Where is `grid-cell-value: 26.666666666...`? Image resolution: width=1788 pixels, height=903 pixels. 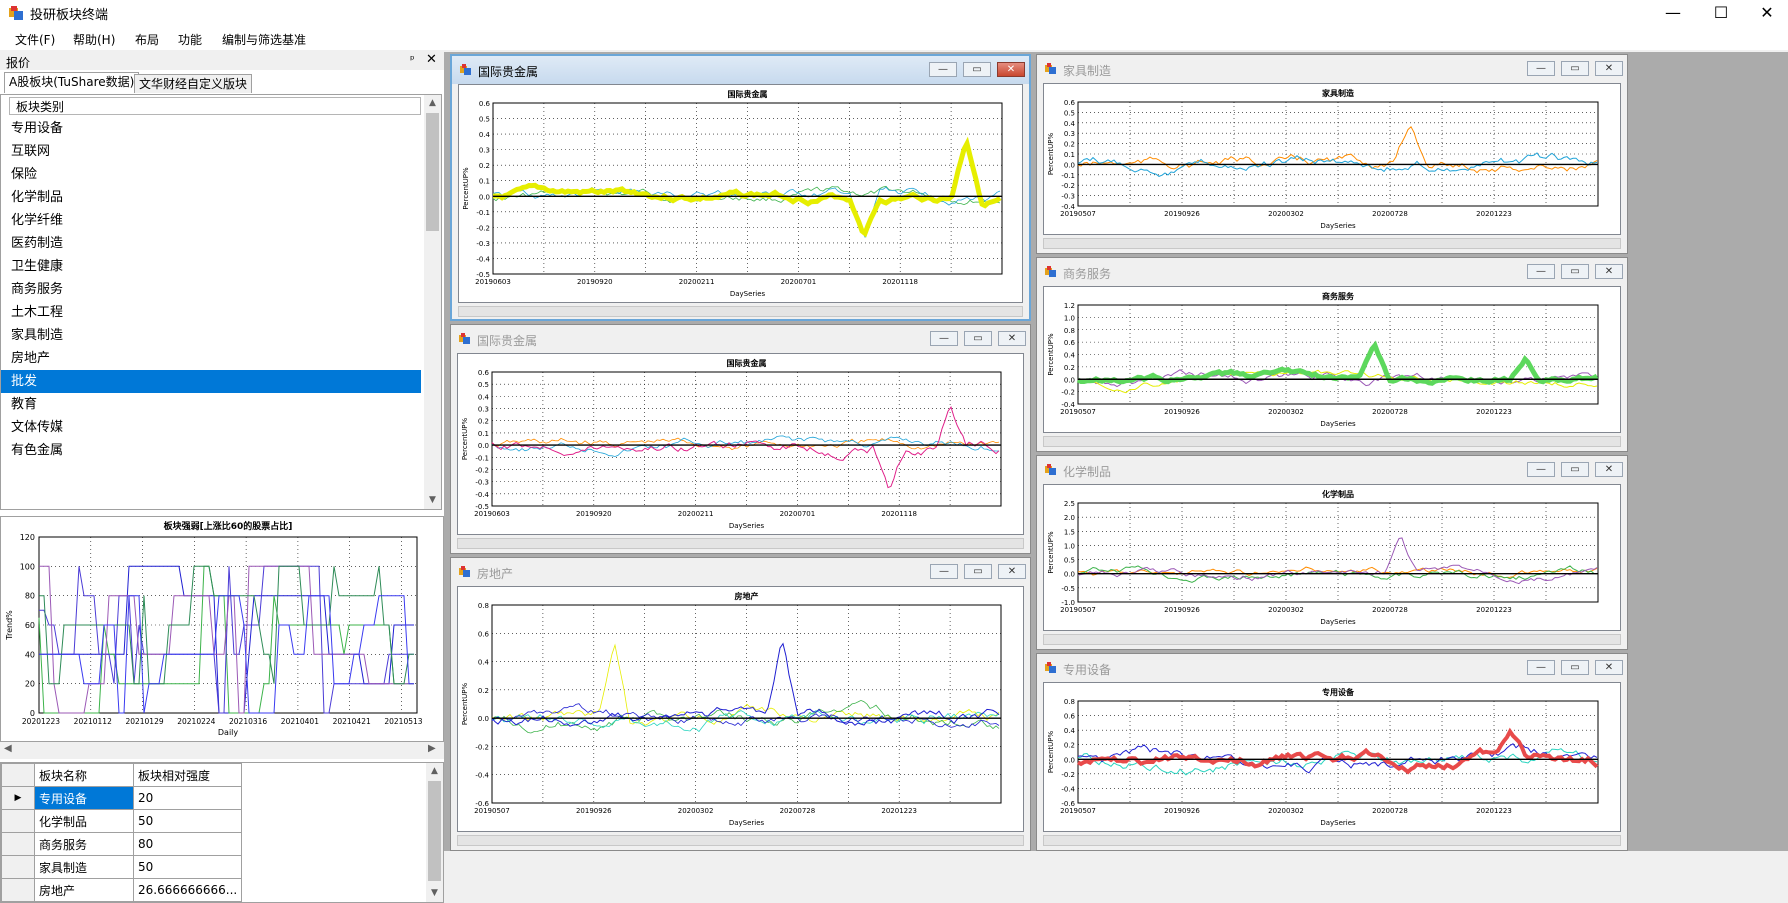
grid-cell-value: 26.666666666... is located at coordinates (187, 890).